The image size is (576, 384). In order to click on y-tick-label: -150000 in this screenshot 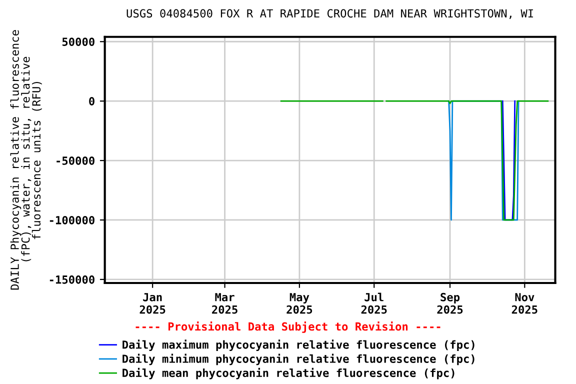, I will do `click(72, 279)`.